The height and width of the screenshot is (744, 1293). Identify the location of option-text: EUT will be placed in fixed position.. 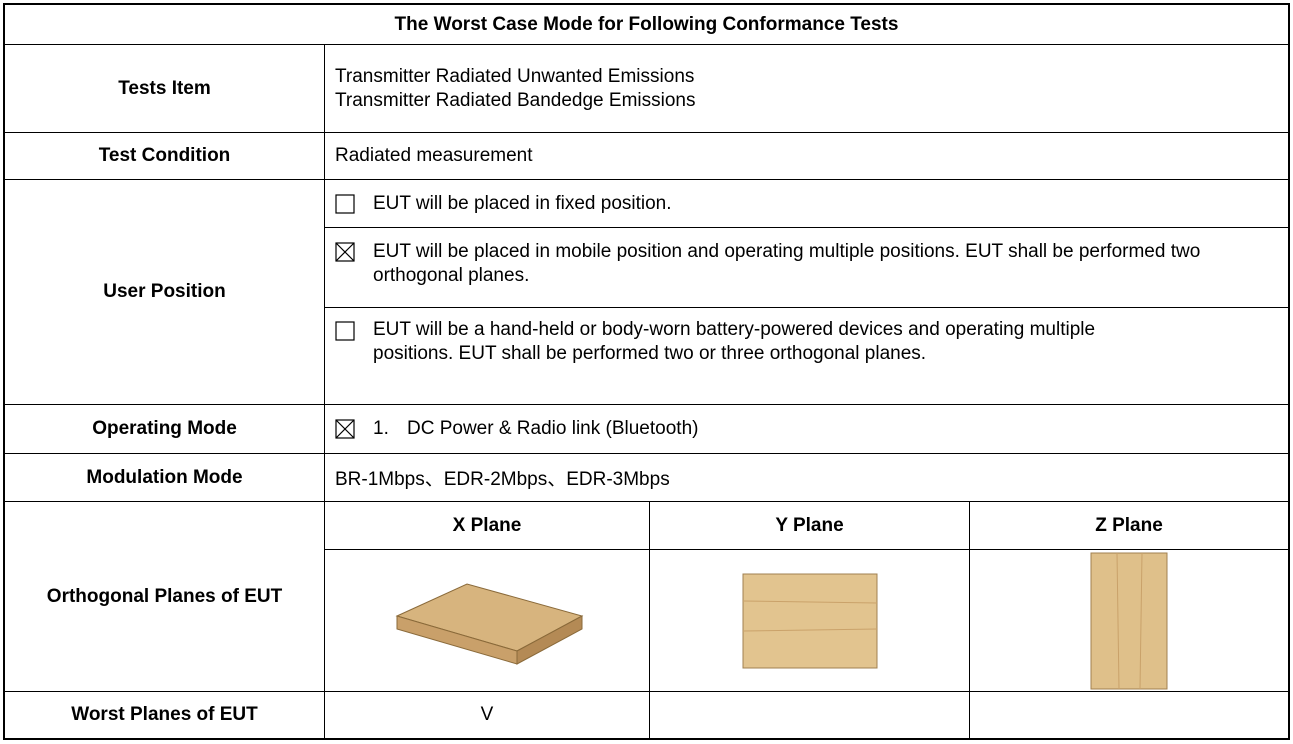
(522, 203).